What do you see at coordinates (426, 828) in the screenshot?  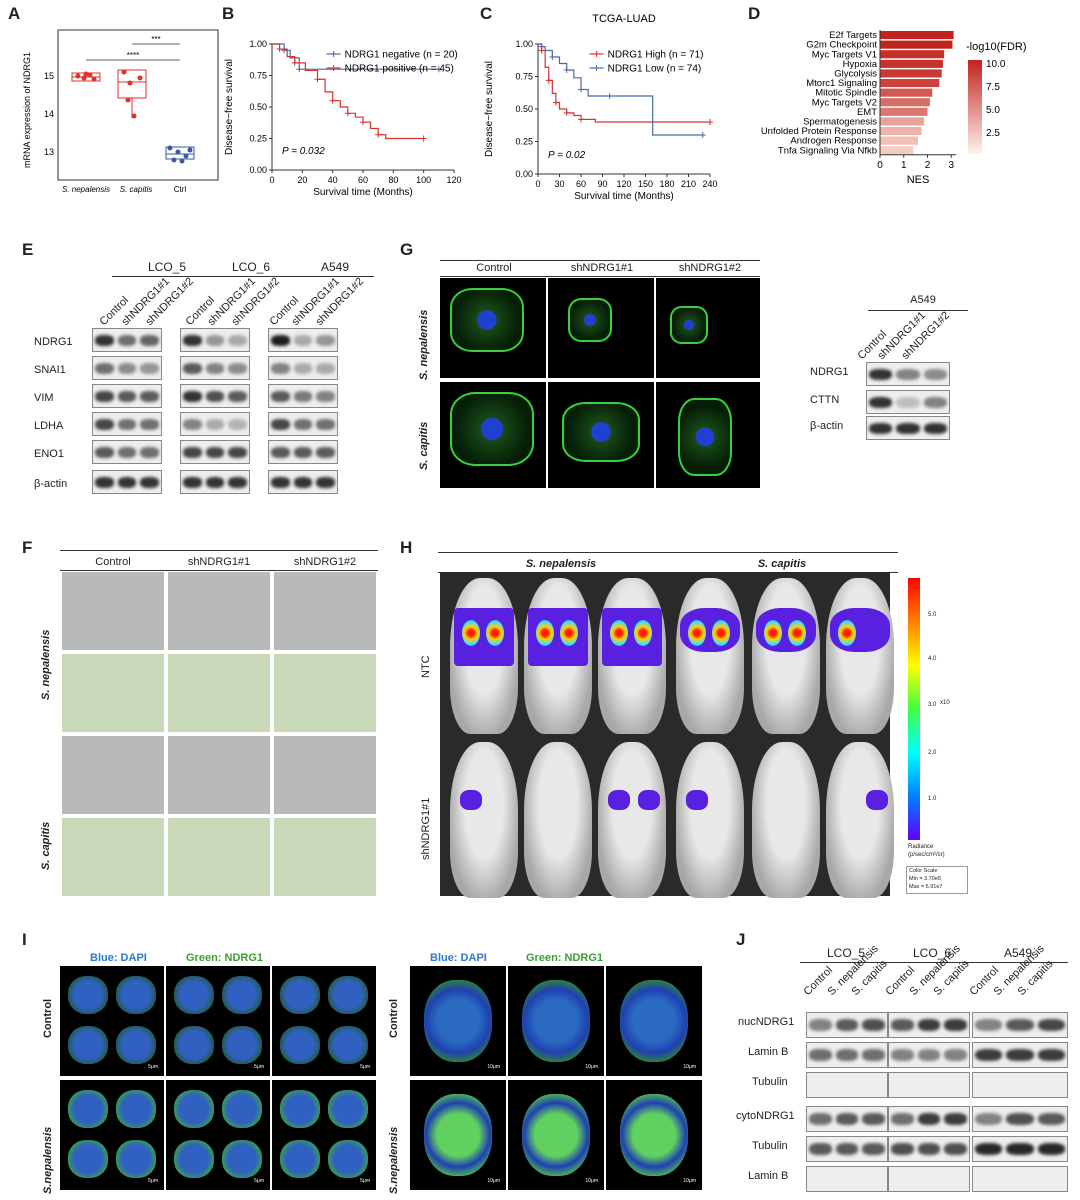 I see `row-label: shNDRG1#1` at bounding box center [426, 828].